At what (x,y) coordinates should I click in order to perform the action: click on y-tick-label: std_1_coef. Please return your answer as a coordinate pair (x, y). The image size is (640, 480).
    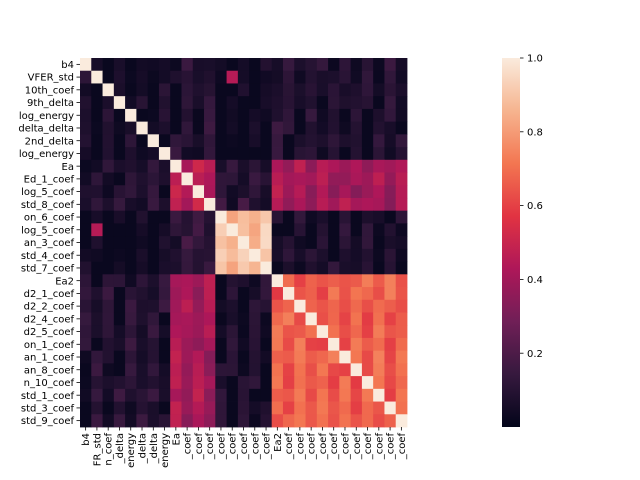
    Looking at the image, I should click on (48, 396).